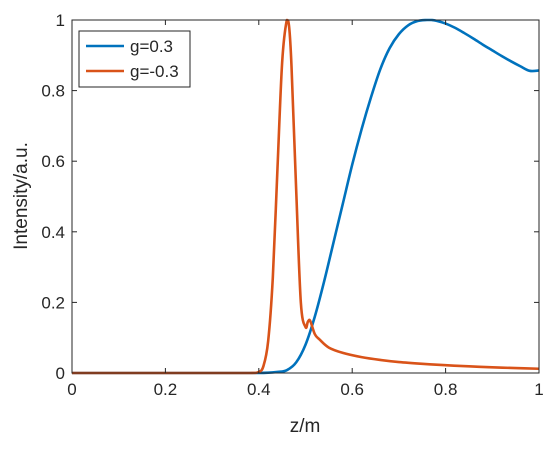 The width and height of the screenshot is (550, 450). I want to click on legend-label: g=0.3, so click(151, 46).